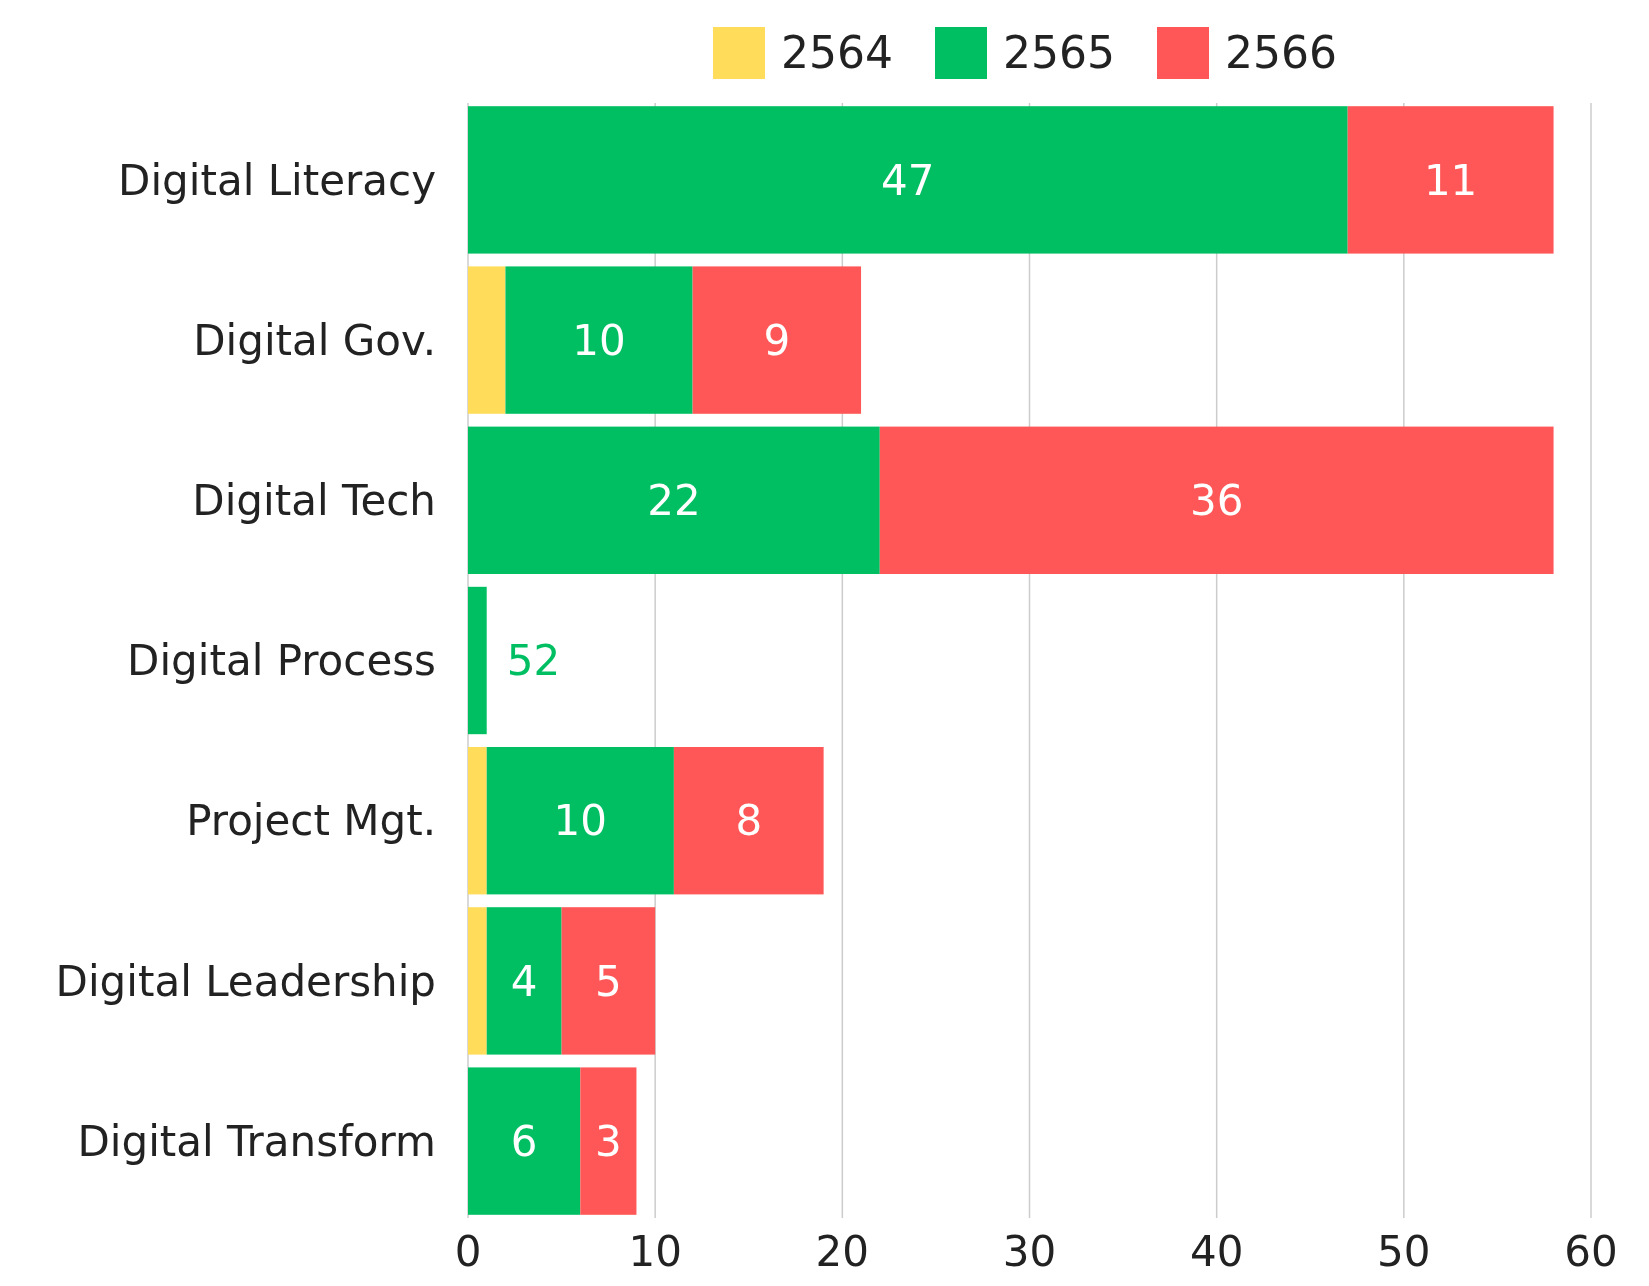  What do you see at coordinates (314, 340) in the screenshot?
I see `y-tick-label: Digital Gov.` at bounding box center [314, 340].